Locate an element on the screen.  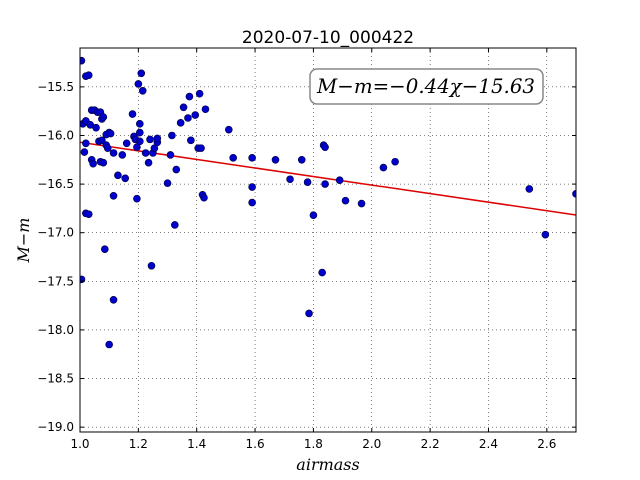
y-tick-label: −16.0 is located at coordinates (55, 135).